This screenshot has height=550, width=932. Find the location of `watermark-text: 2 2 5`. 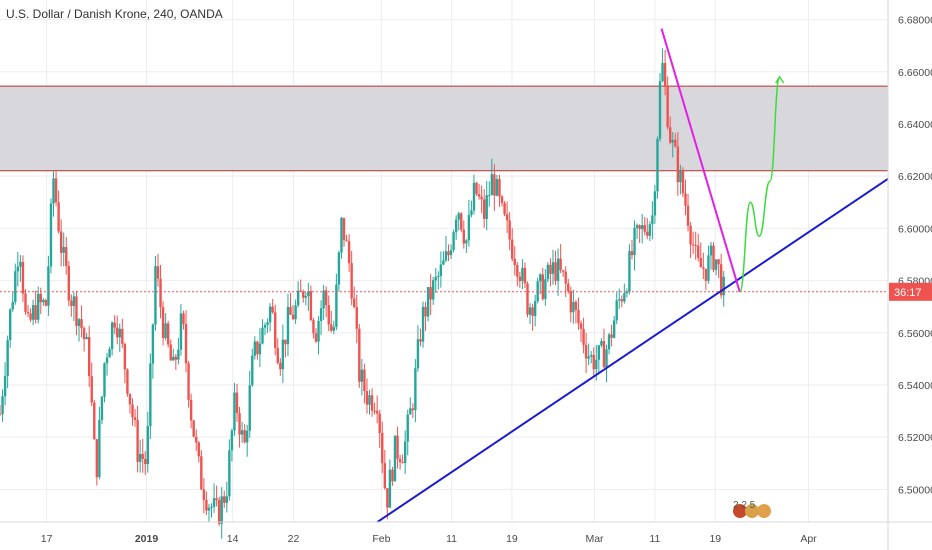

watermark-text: 2 2 5 is located at coordinates (744, 505).